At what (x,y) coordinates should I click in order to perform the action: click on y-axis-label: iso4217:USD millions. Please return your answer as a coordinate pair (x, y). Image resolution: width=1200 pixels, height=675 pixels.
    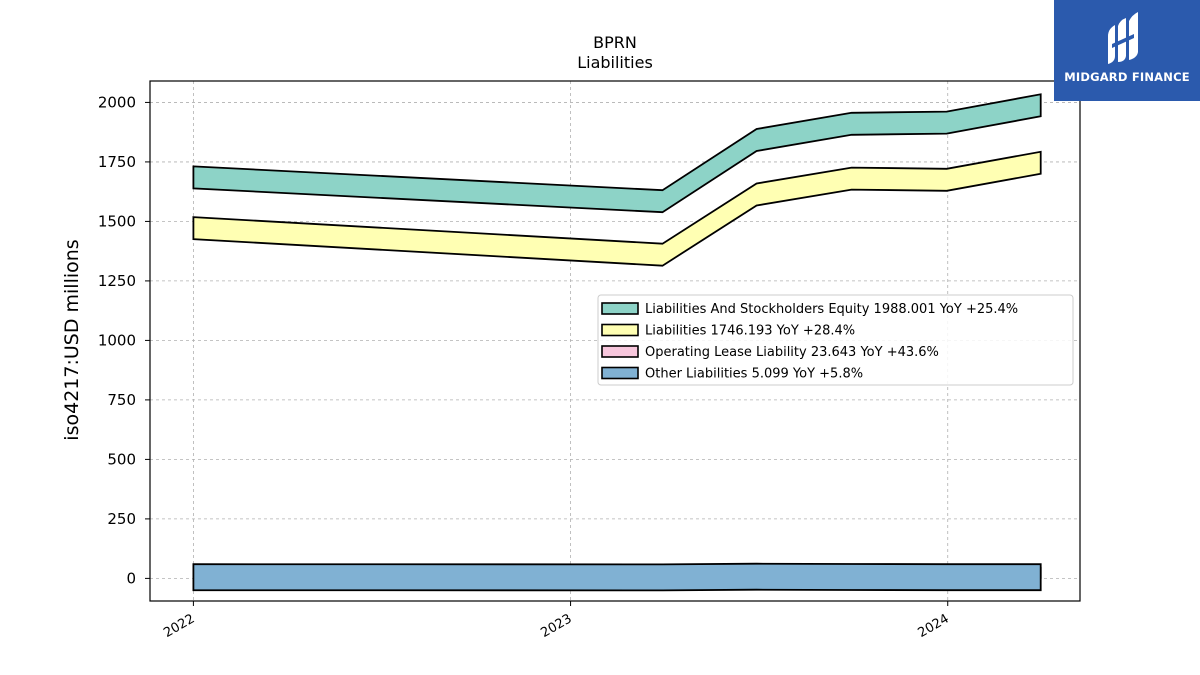
    Looking at the image, I should click on (72, 339).